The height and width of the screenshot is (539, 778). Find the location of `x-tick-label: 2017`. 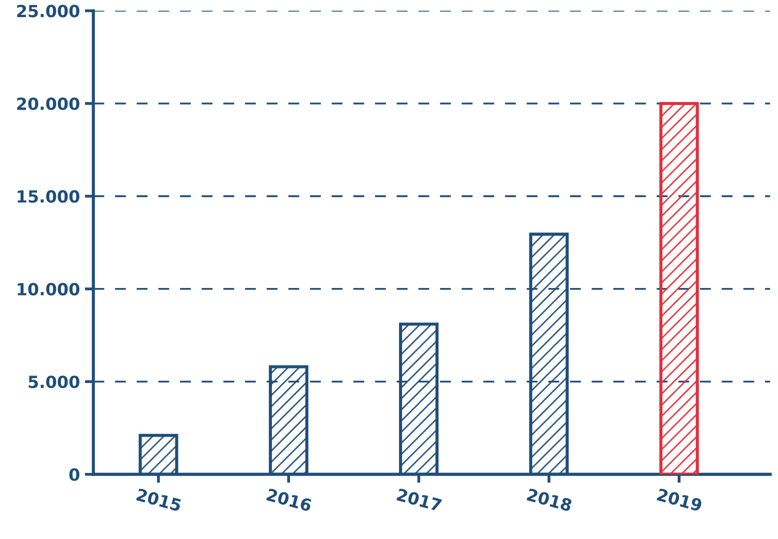

x-tick-label: 2017 is located at coordinates (419, 500).